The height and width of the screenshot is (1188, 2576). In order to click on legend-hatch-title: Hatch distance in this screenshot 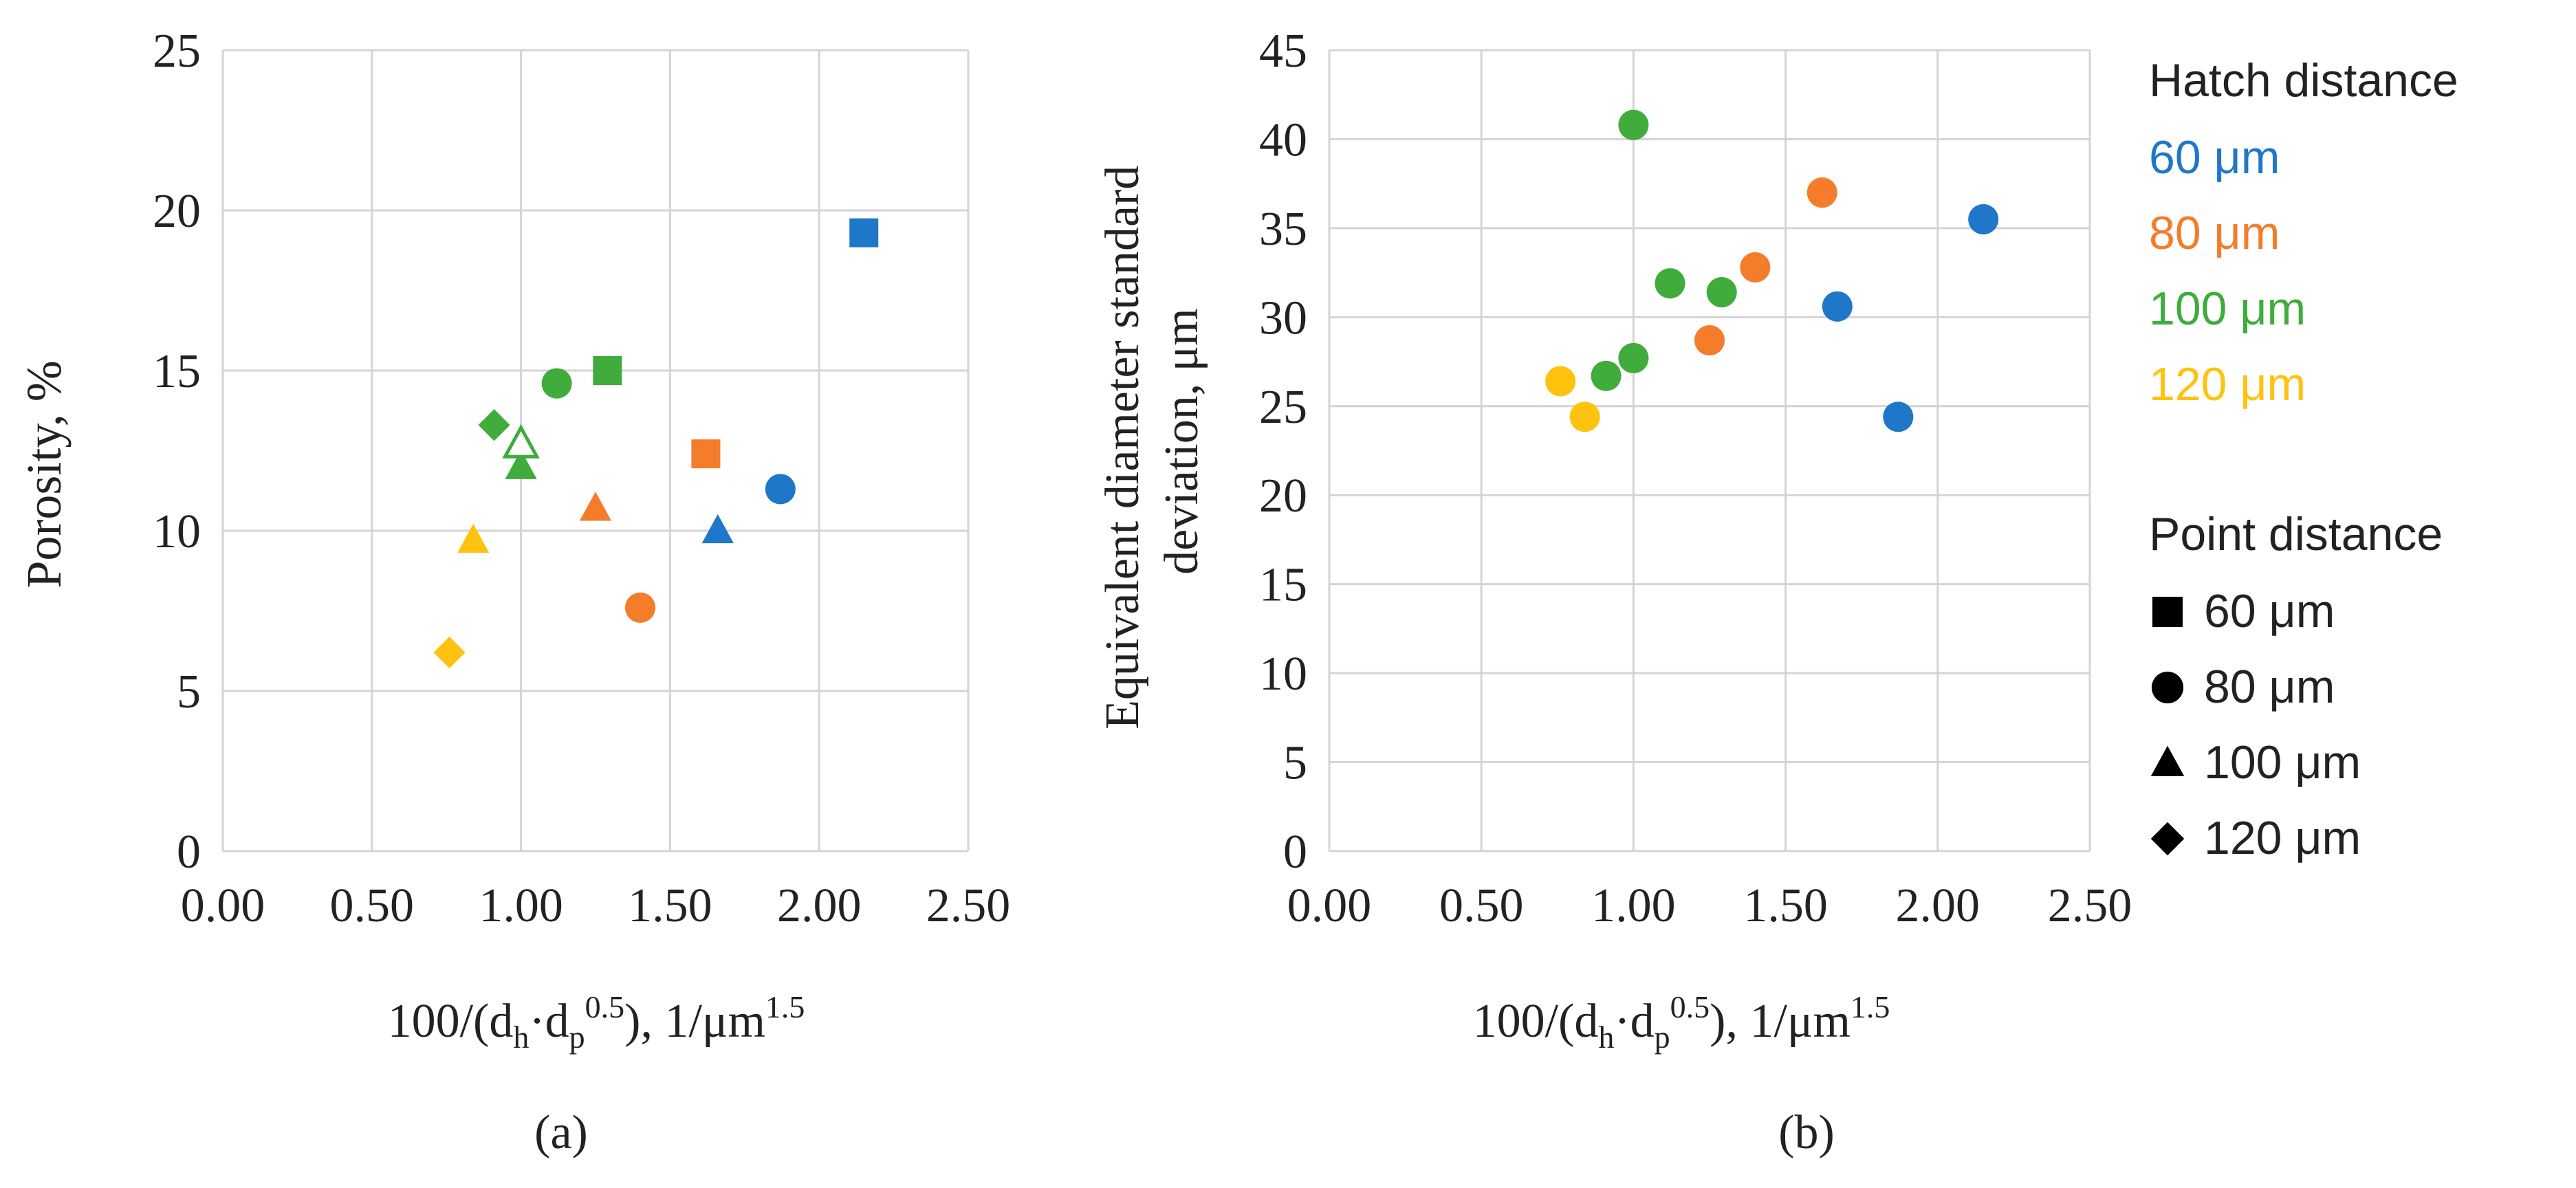, I will do `click(2303, 80)`.